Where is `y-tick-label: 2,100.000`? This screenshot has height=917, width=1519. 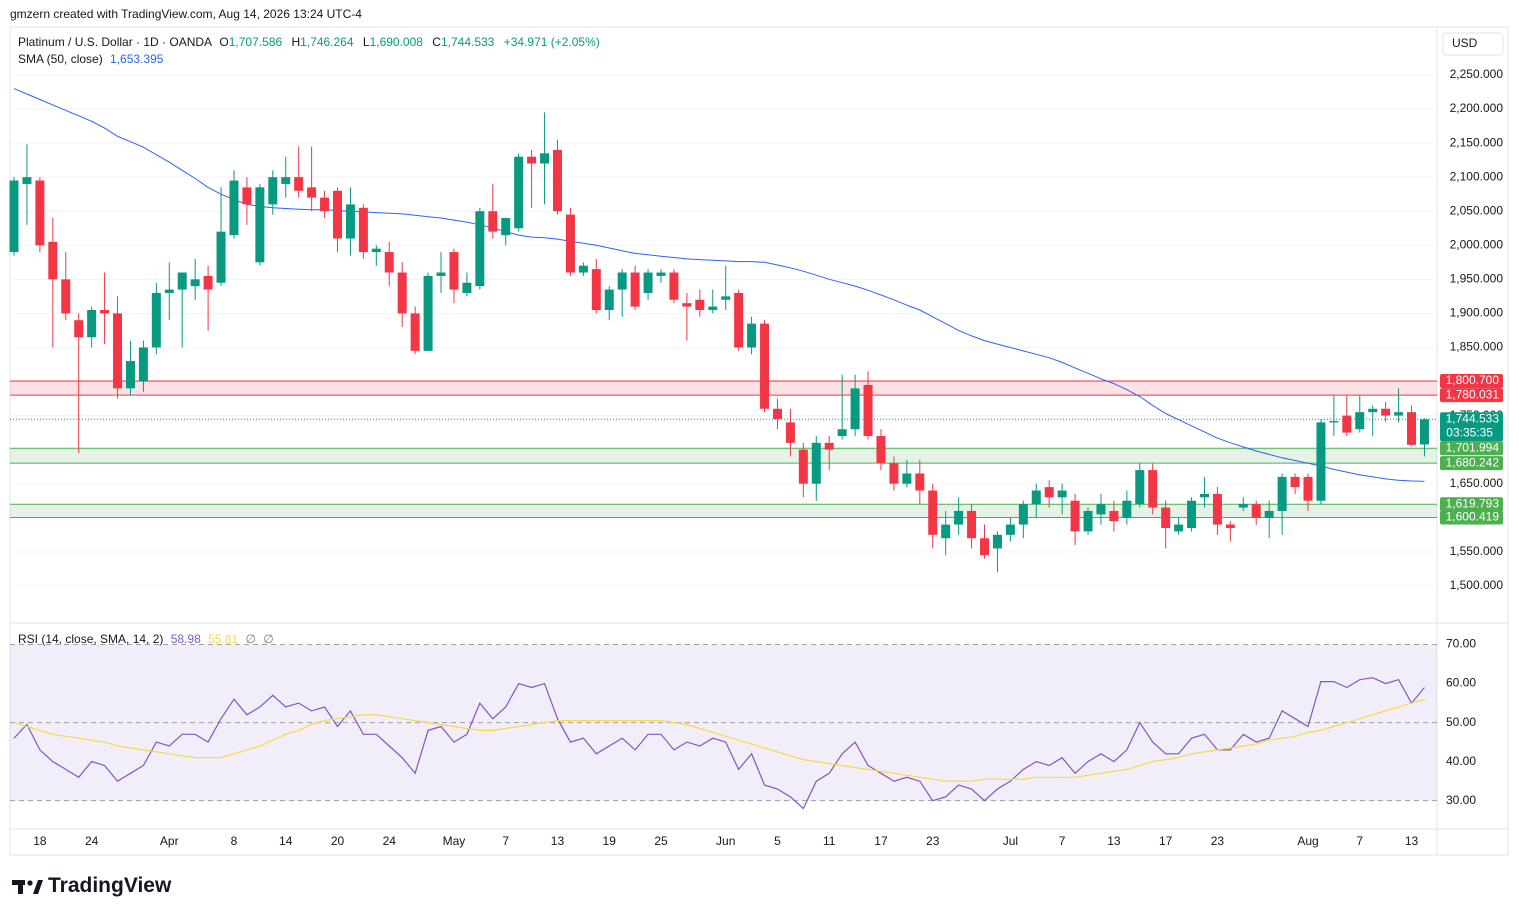 y-tick-label: 2,100.000 is located at coordinates (1477, 176).